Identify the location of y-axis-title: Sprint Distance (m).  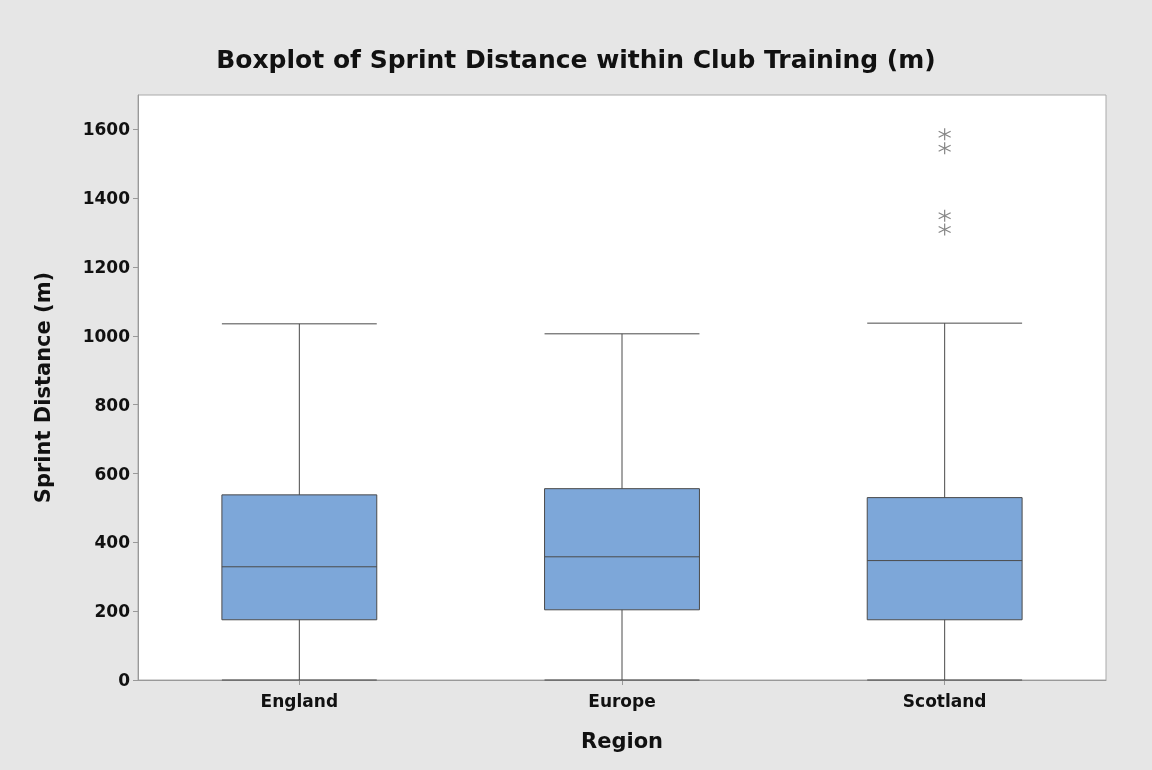
(42, 387).